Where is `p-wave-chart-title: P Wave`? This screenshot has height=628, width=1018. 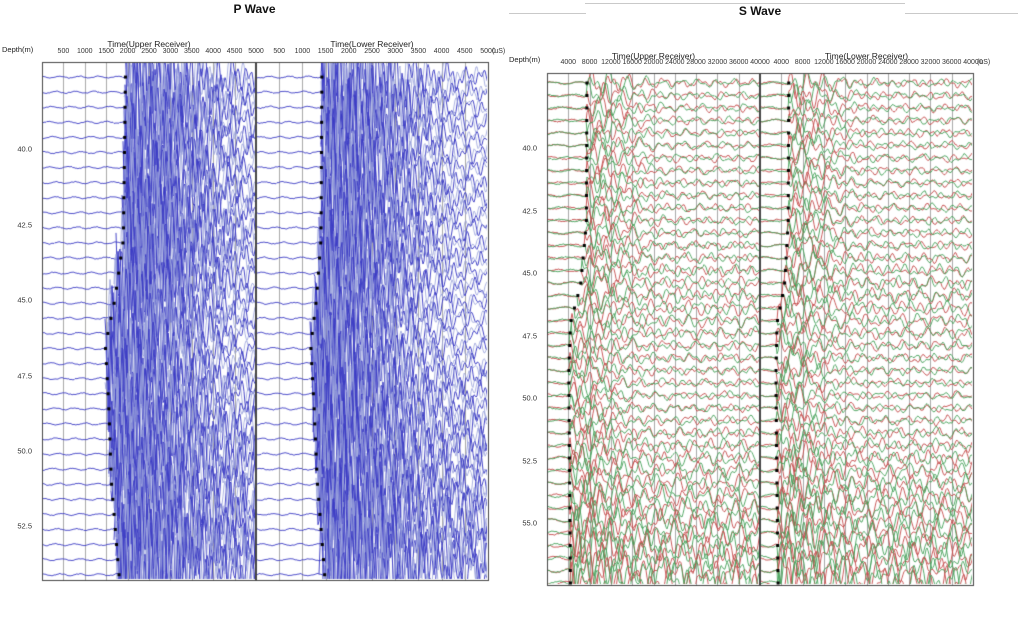 p-wave-chart-title: P Wave is located at coordinates (254, 9).